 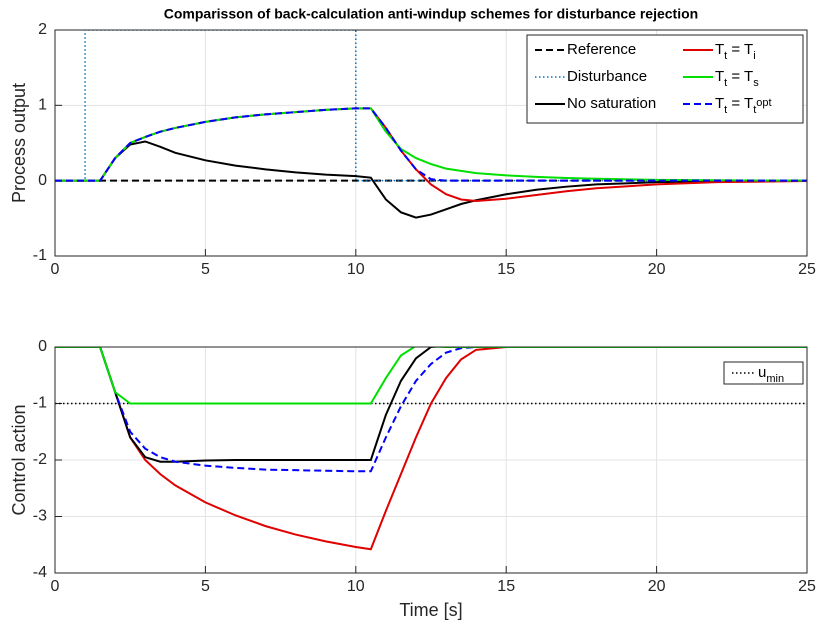 I want to click on legend-label: Reference, so click(x=601, y=49).